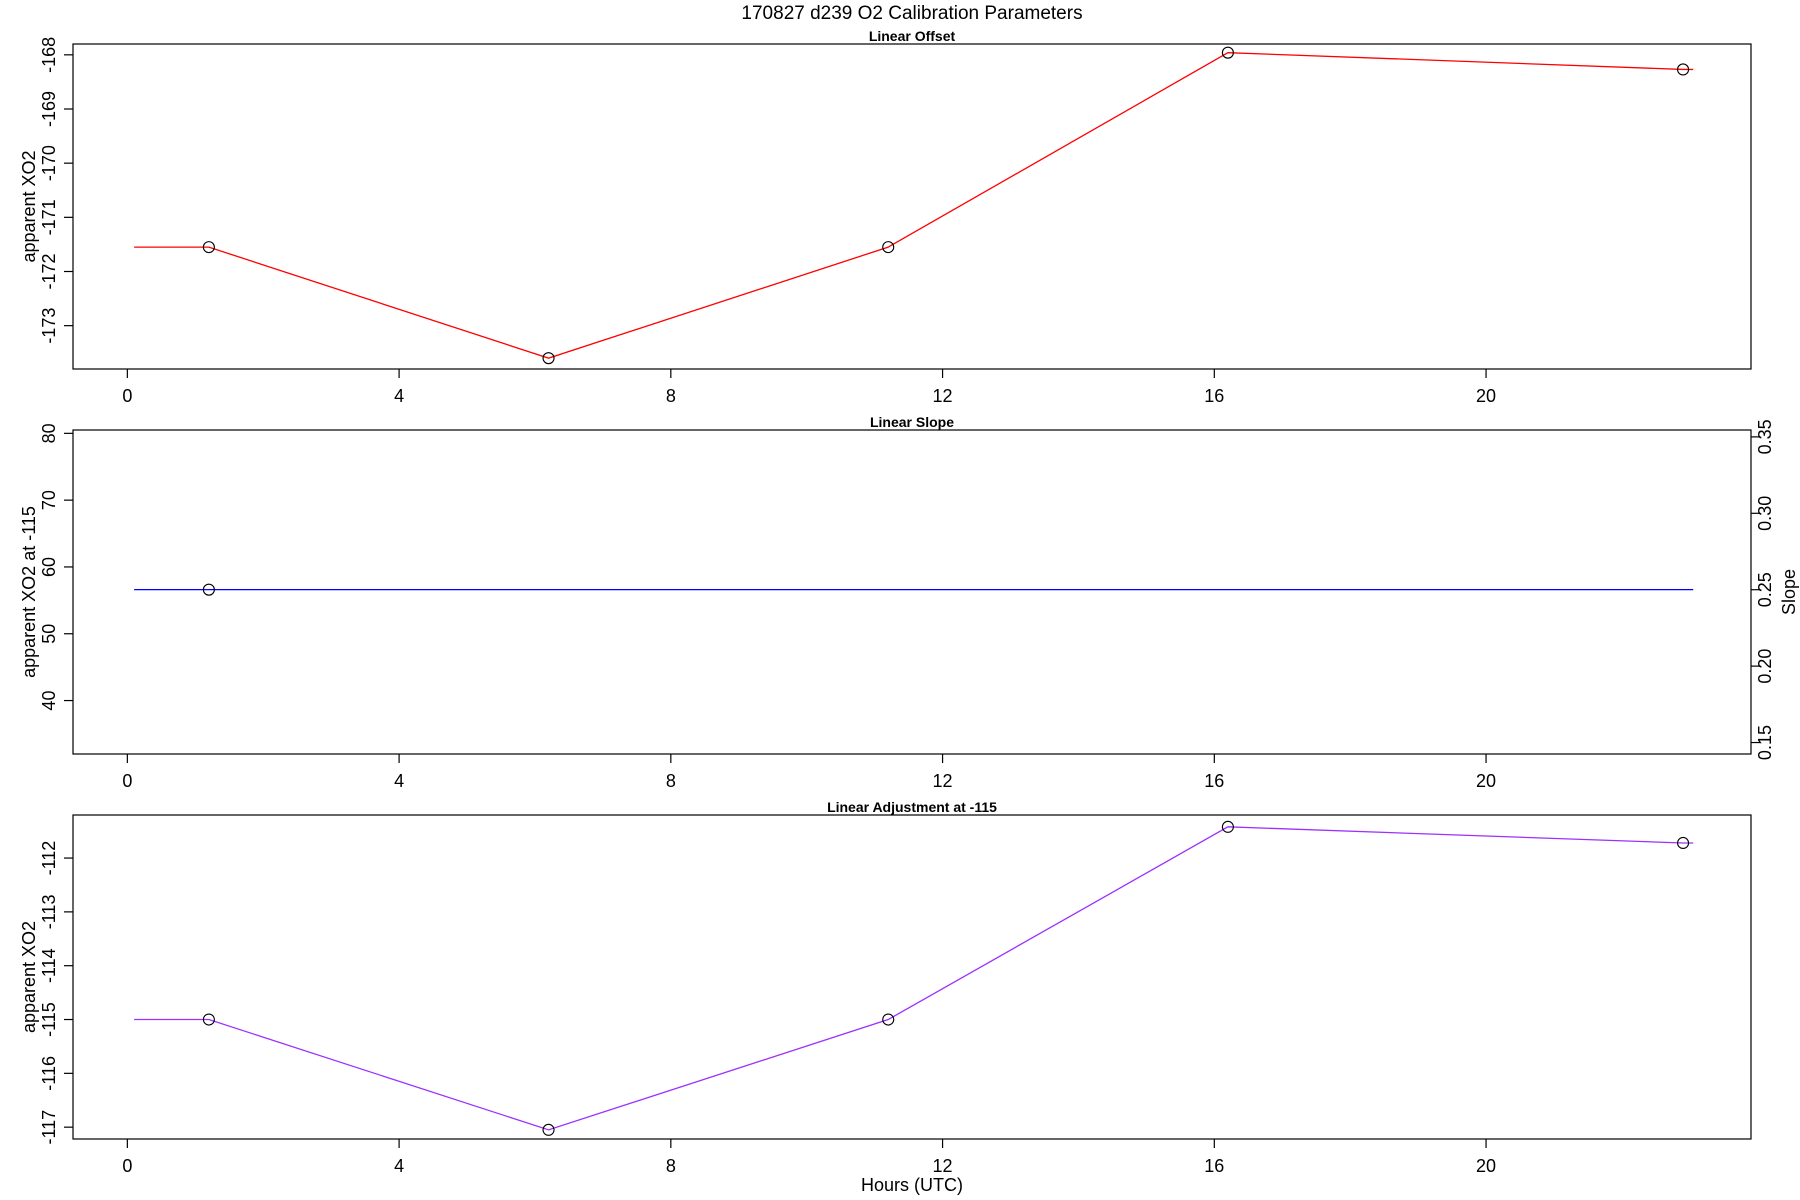 The image size is (1800, 1200). I want to click on y-tick-label: -173, so click(49, 326).